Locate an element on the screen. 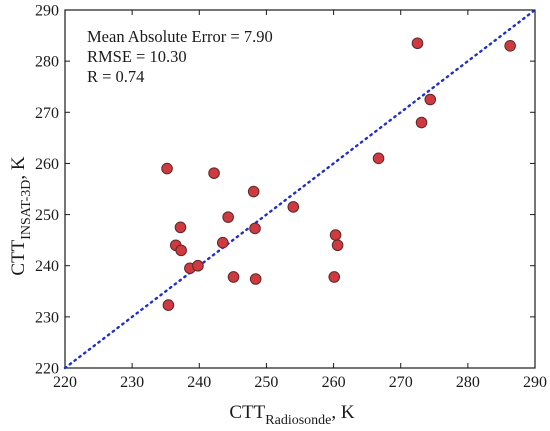  y-axis-label-suffix: , K is located at coordinates (18, 168).